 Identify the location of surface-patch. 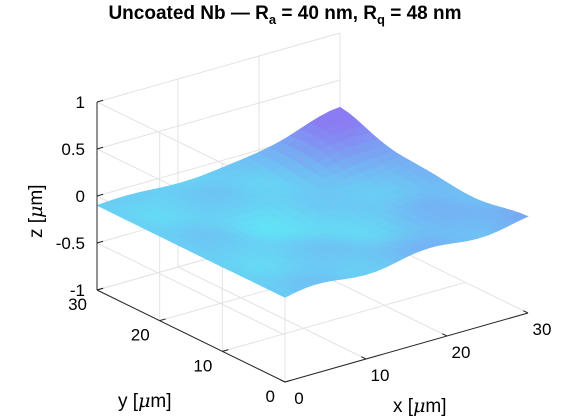
(519, 217).